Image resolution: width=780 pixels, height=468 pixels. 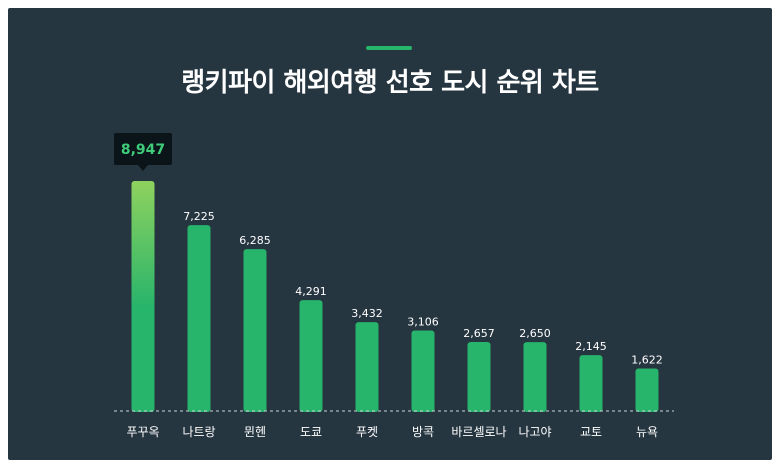 What do you see at coordinates (390, 83) in the screenshot?
I see `chart-title: 랭키파이 해외여행 선호 도시 순위 차트` at bounding box center [390, 83].